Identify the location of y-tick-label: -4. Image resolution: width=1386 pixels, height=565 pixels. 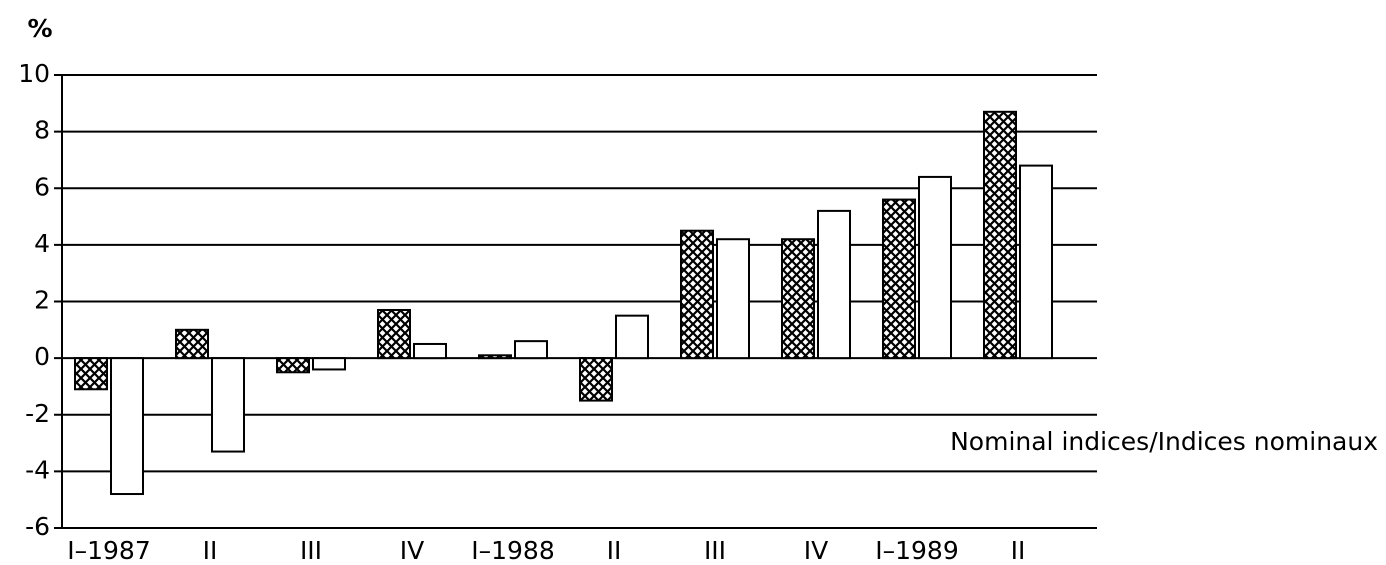
(37, 469).